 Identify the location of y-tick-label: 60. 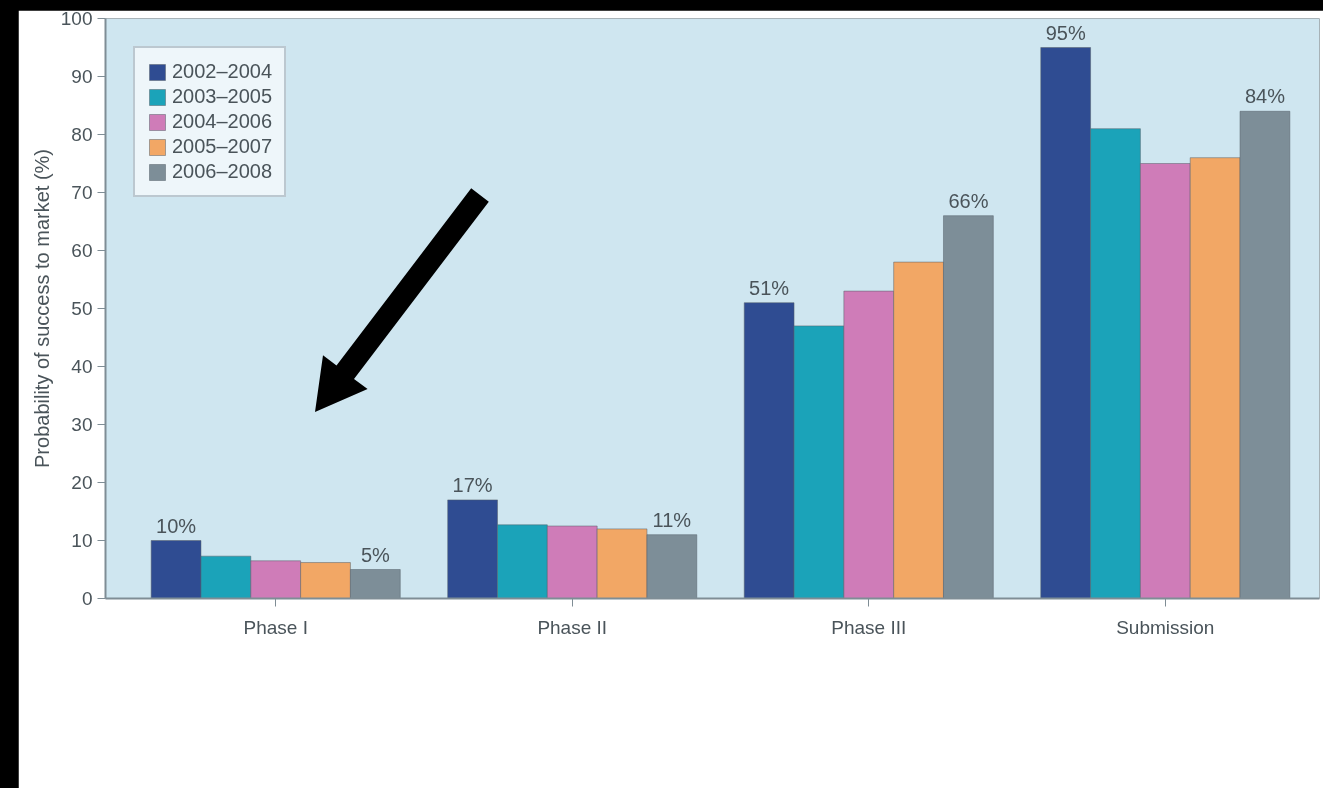
(82, 250).